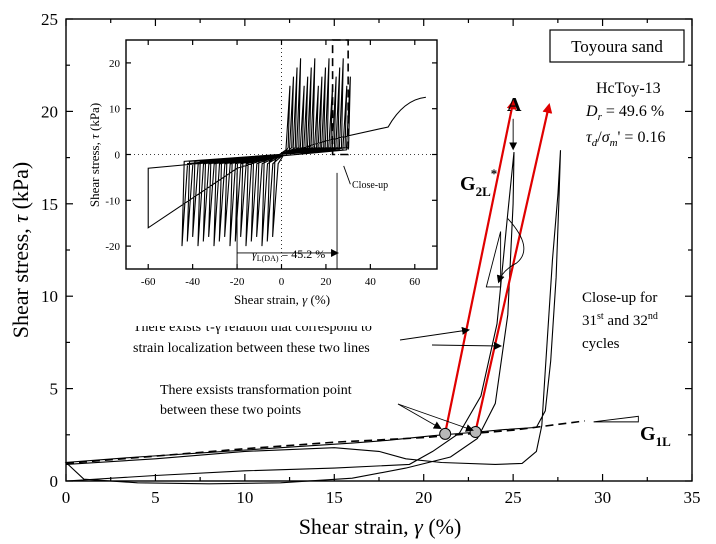 Image resolution: width=716 pixels, height=544 pixels. I want to click on main-y-tick-label: 25, so click(49, 19).